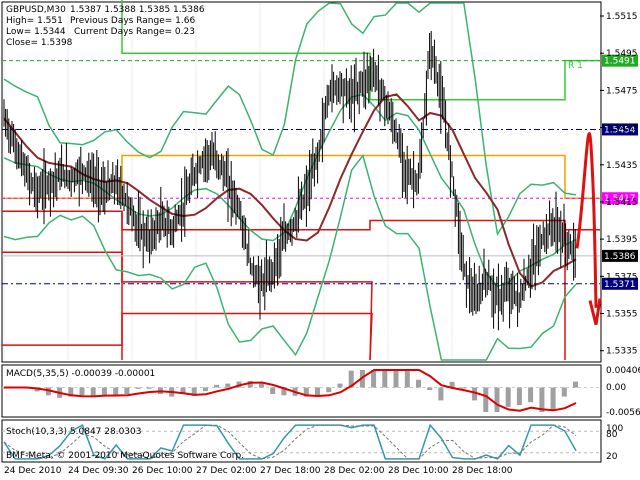 This screenshot has width=640, height=480. I want to click on price-tick-label: 1.5495, so click(622, 54).